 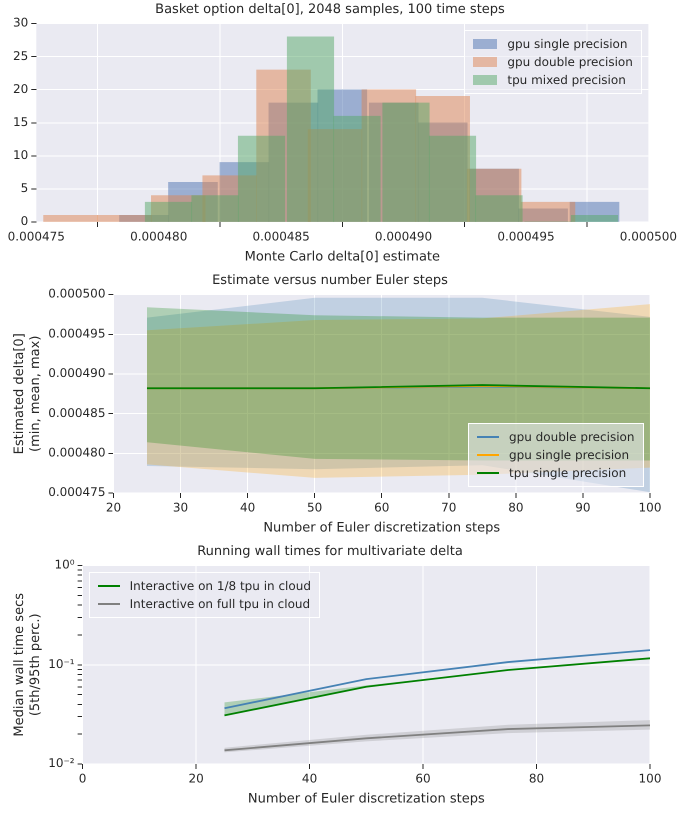 What do you see at coordinates (20, 155) in the screenshot?
I see `y-tick-label: 10` at bounding box center [20, 155].